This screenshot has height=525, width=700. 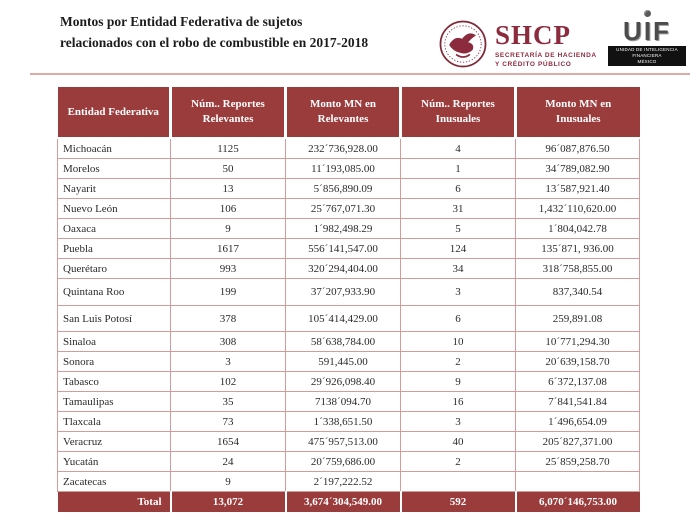 I want to click on entity-cell: Puebla, so click(x=114, y=248).